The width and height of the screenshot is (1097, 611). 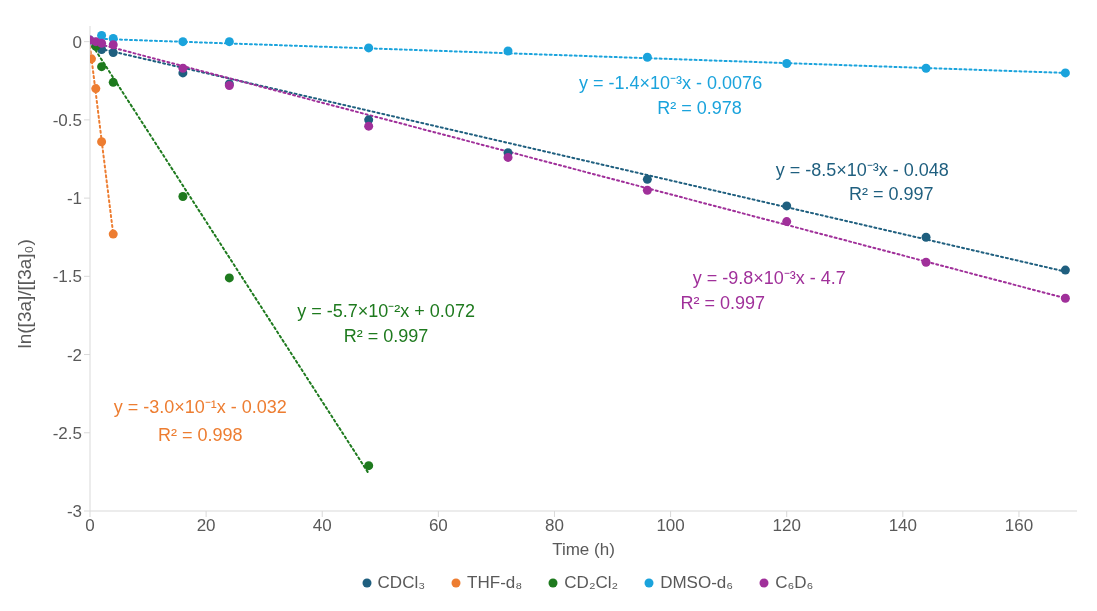 I want to click on y-tick-label: -3, so click(x=74, y=512).